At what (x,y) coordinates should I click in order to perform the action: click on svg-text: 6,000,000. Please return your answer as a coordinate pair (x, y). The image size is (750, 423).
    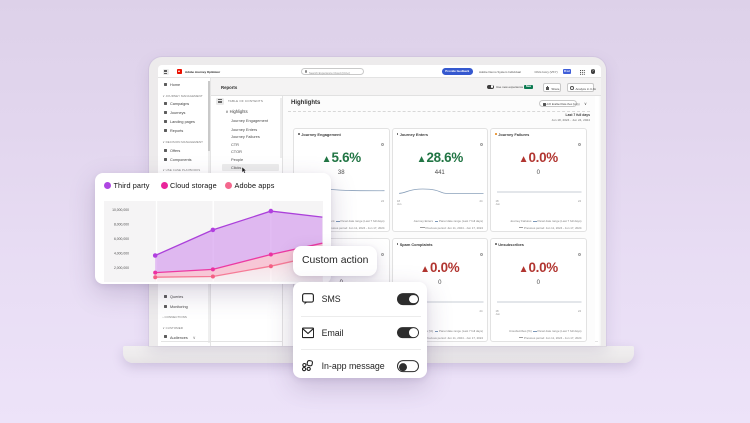
    Looking at the image, I should click on (121, 239).